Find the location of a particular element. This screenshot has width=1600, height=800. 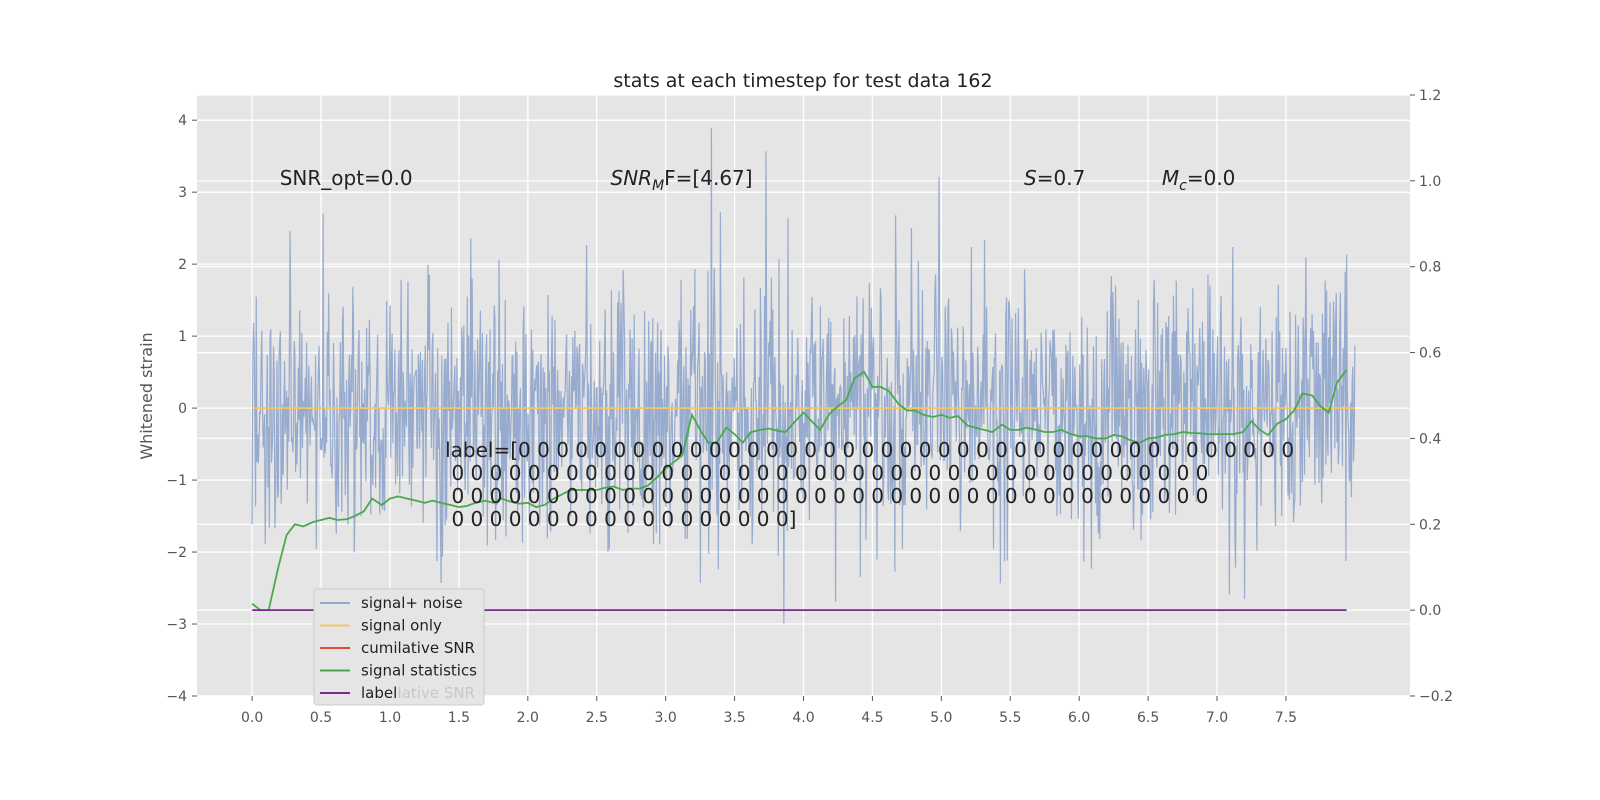

annotations: SNR_opt=0.0 SNRMF=[4.67] S=0.7 Mc=0.0 is located at coordinates (758, 180).